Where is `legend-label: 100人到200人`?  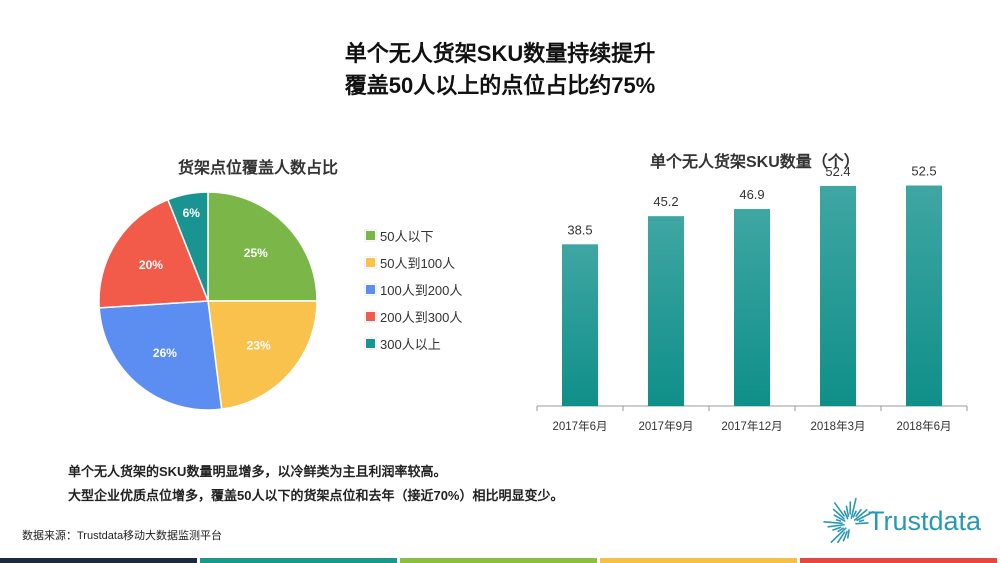
legend-label: 100人到200人 is located at coordinates (421, 290).